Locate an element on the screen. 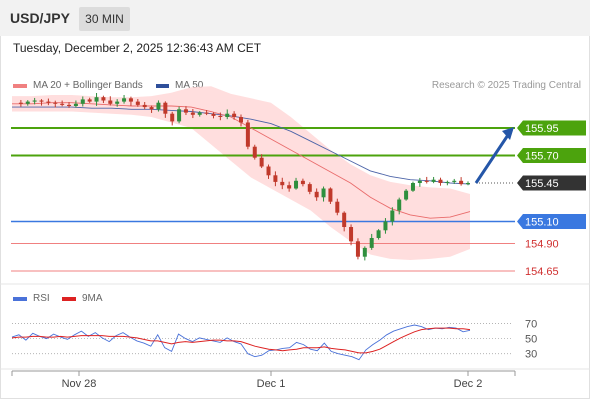  support-label: 154.90 is located at coordinates (542, 245).